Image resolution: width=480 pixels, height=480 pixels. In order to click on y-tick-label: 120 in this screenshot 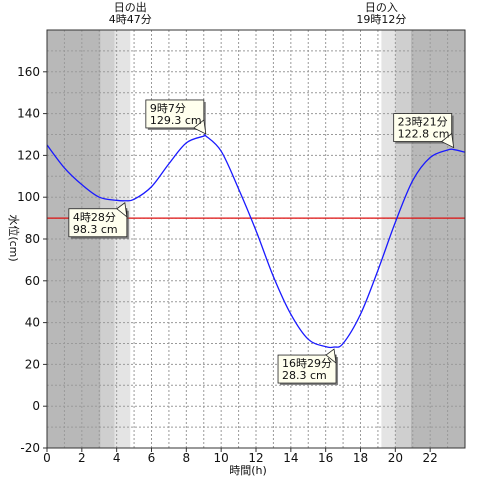, I will do `click(28, 155)`.